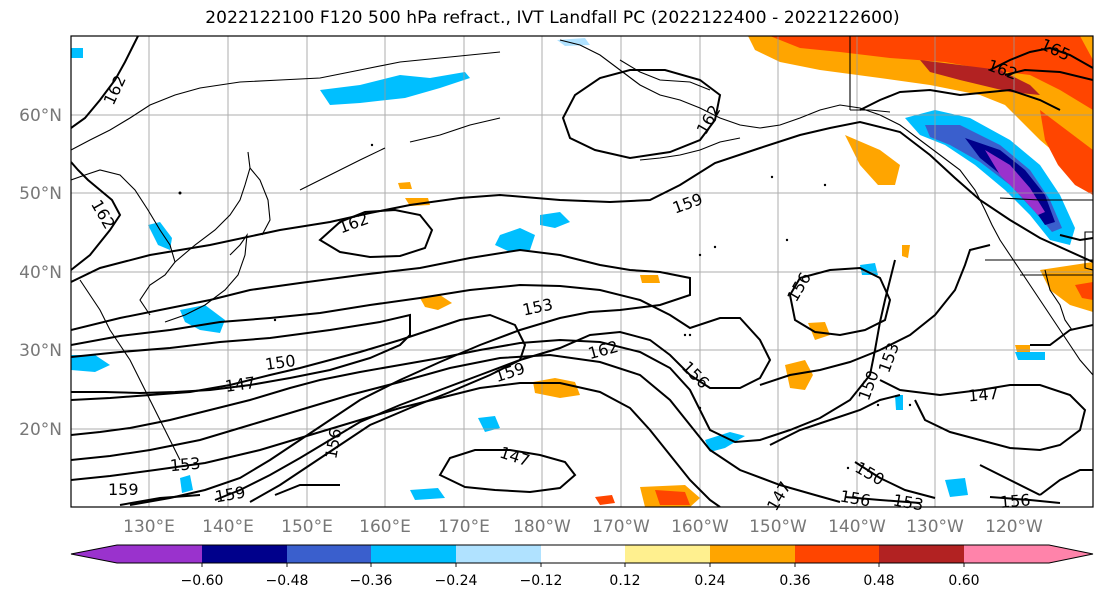 The height and width of the screenshot is (601, 1105). Describe the element at coordinates (94, 554) in the screenshot. I see `colorbar-under-arrow` at that location.